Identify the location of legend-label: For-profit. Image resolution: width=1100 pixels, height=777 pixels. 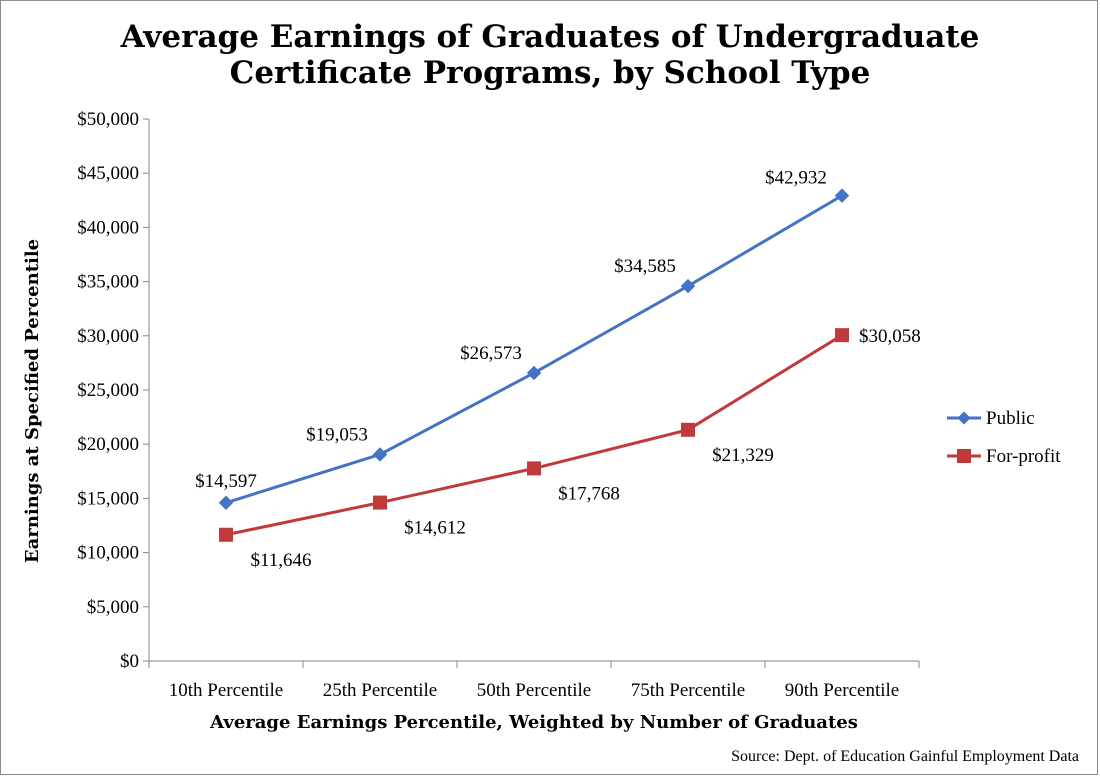
(1023, 456).